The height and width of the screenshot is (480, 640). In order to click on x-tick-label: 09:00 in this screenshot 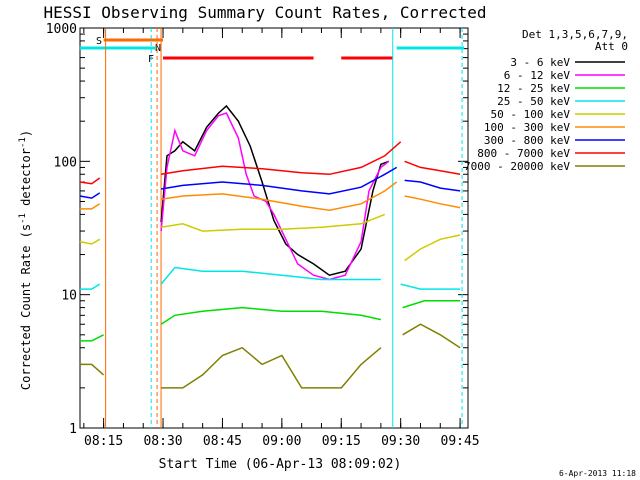, I will do `click(281, 441)`.